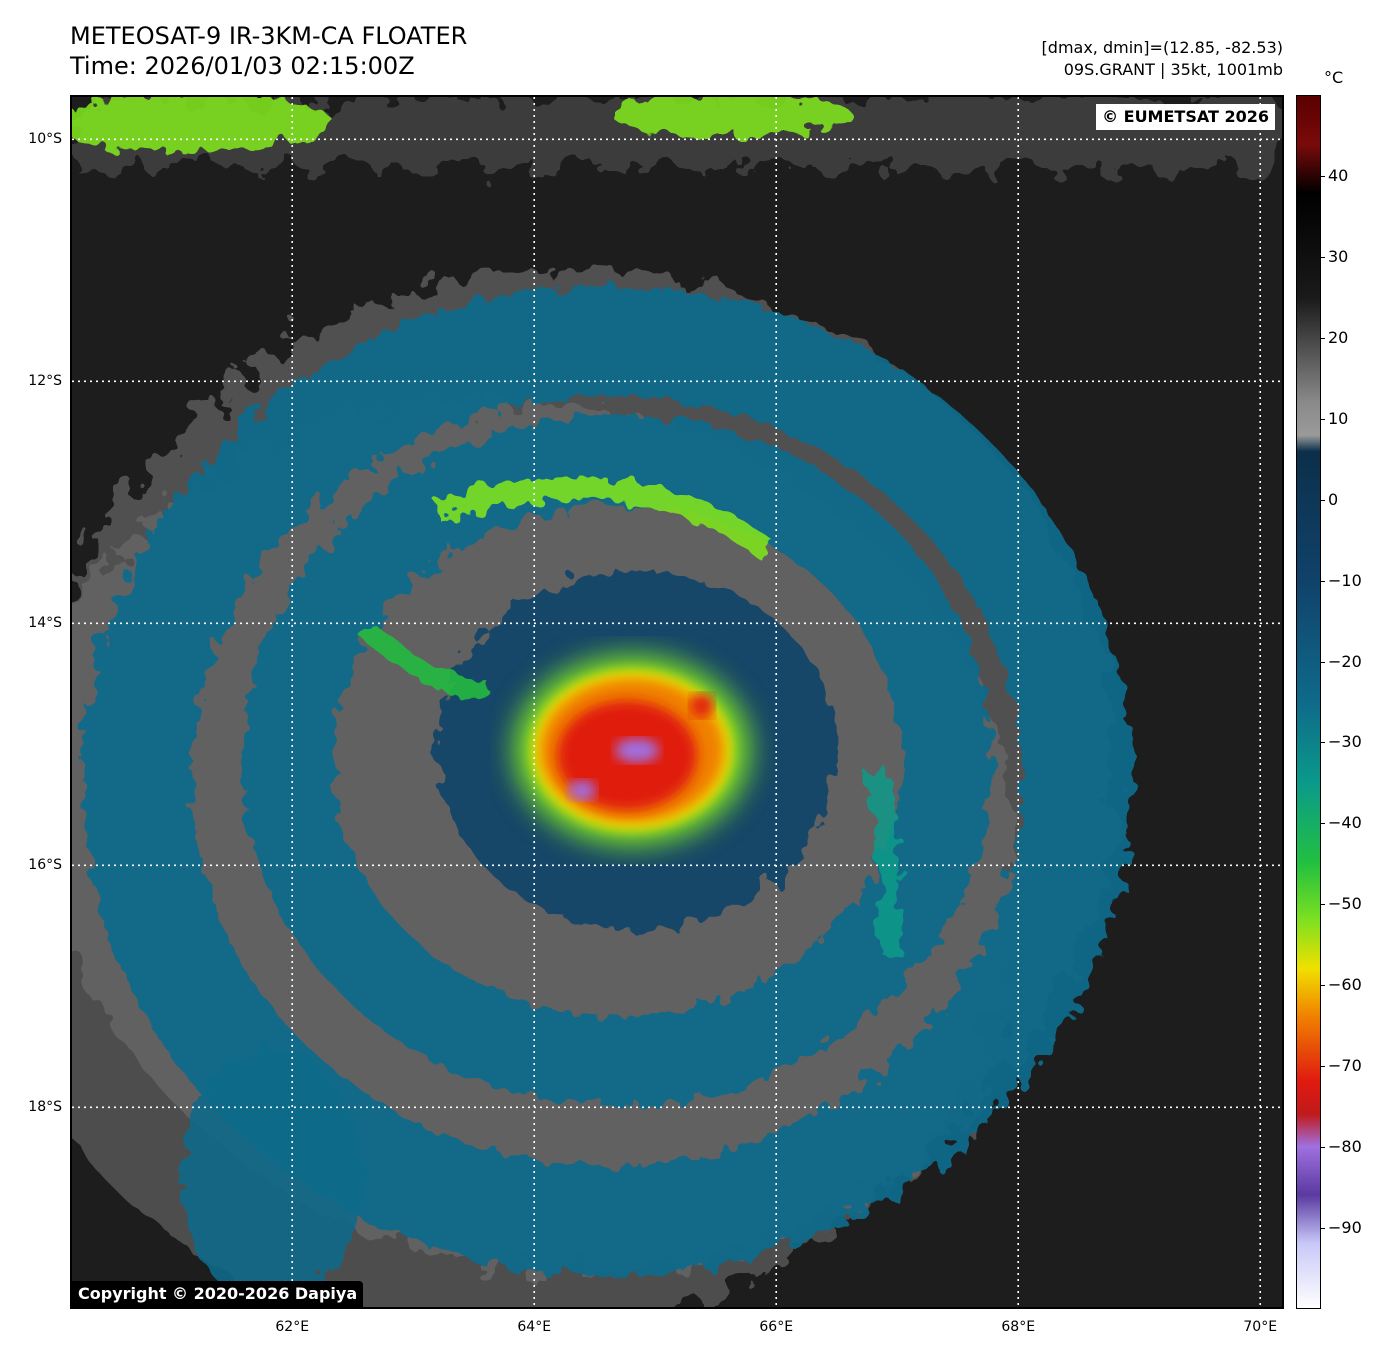  What do you see at coordinates (242, 66) in the screenshot?
I see `map-timestamp: Time: 2026/01/03 02:15:00Z` at bounding box center [242, 66].